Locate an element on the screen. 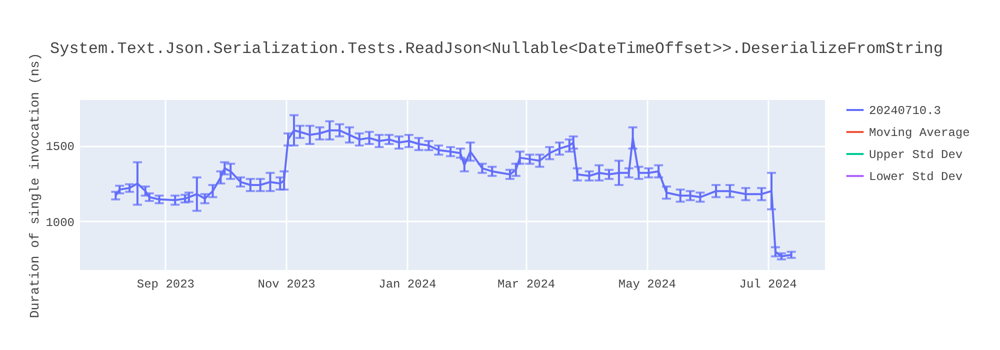 Image resolution: width=1000 pixels, height=350 pixels. y-axis-title: Duration of single invocation (ns) is located at coordinates (35, 185).